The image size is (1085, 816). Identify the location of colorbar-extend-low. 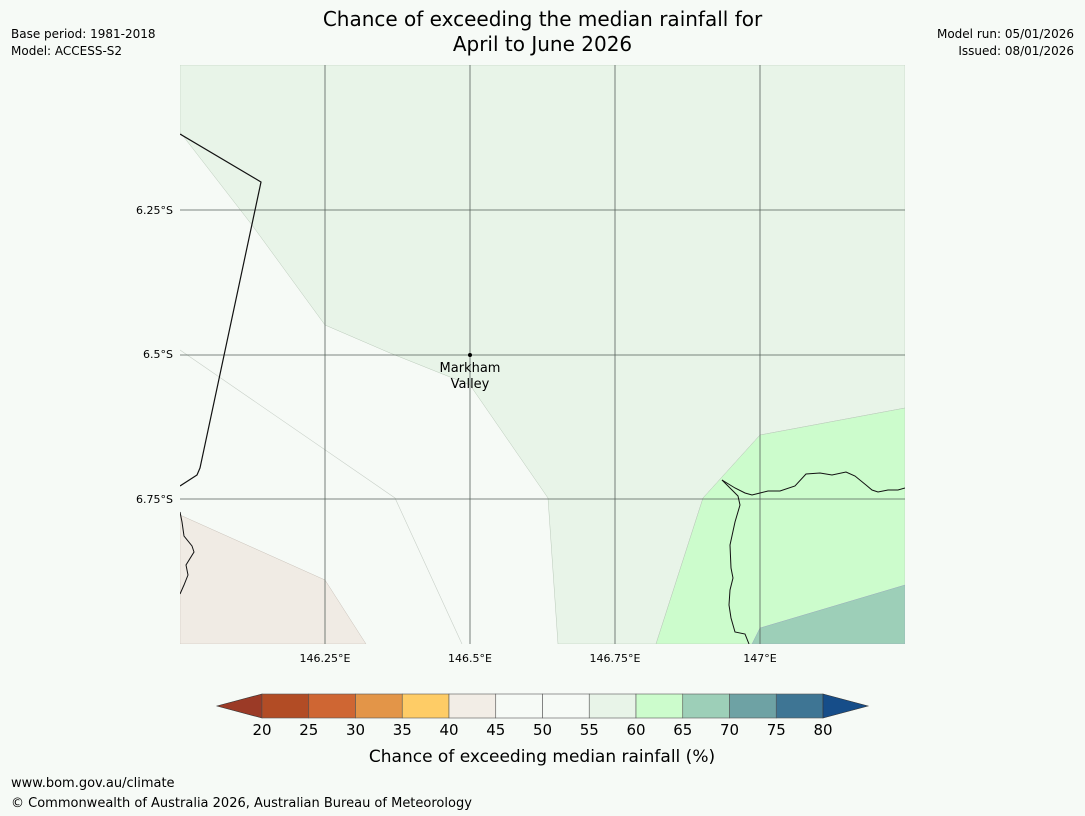
(239, 706).